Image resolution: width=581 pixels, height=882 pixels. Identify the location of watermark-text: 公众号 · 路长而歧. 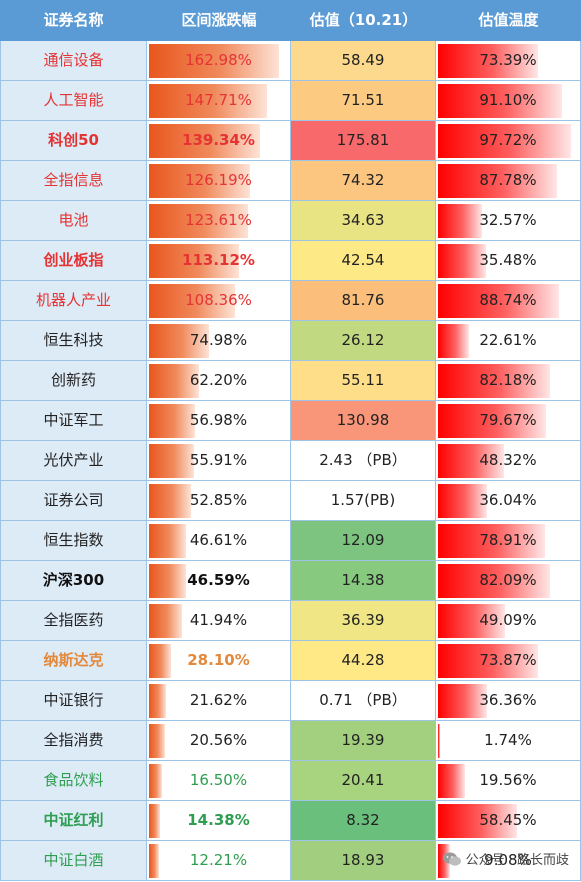
(517, 860).